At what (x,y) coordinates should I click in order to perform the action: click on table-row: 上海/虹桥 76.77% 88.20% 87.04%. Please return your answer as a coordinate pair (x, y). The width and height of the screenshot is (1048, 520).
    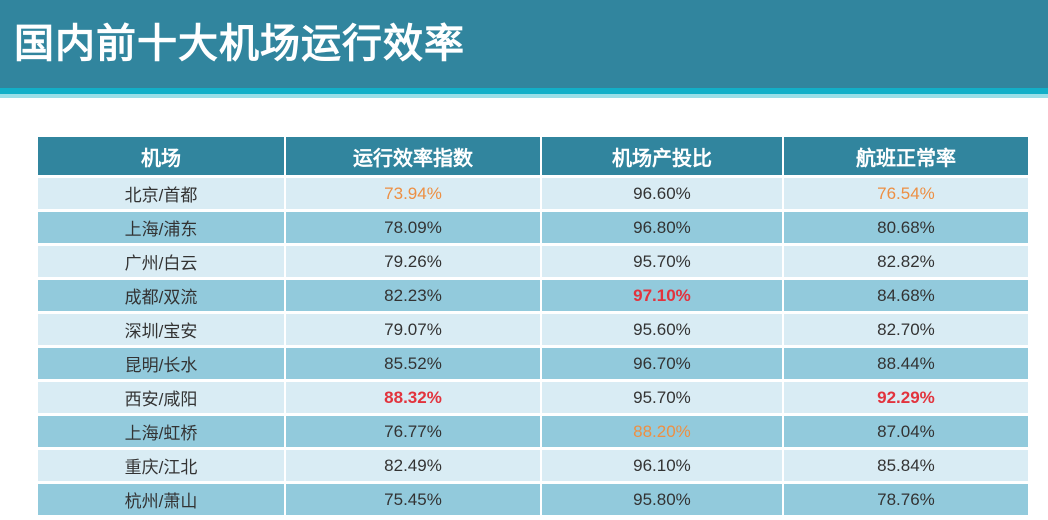
    Looking at the image, I should click on (533, 431).